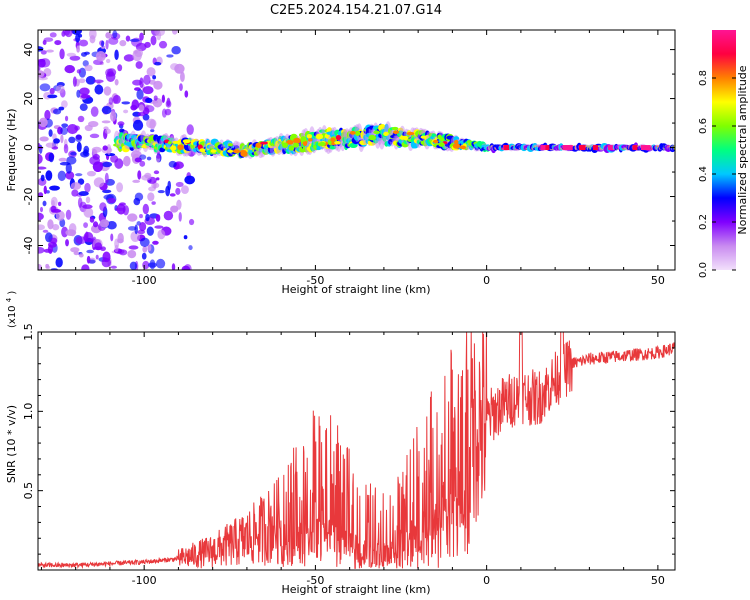 The height and width of the screenshot is (600, 750). I want to click on x-tick-label: -100, so click(144, 580).